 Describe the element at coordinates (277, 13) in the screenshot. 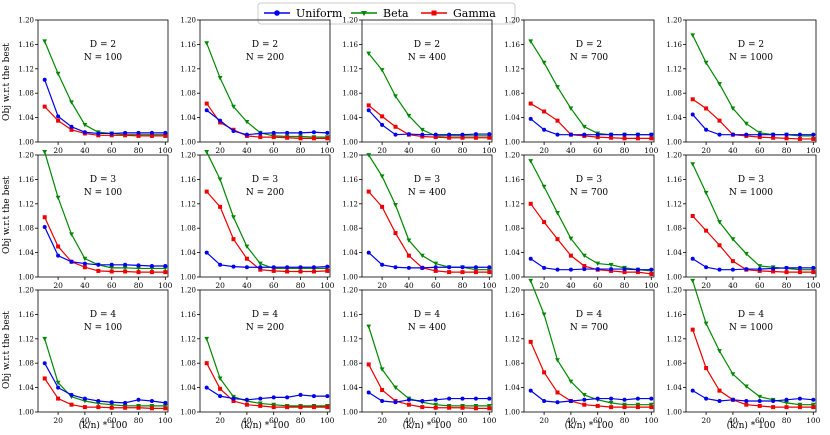

I see `legend-marker-uniform` at that location.